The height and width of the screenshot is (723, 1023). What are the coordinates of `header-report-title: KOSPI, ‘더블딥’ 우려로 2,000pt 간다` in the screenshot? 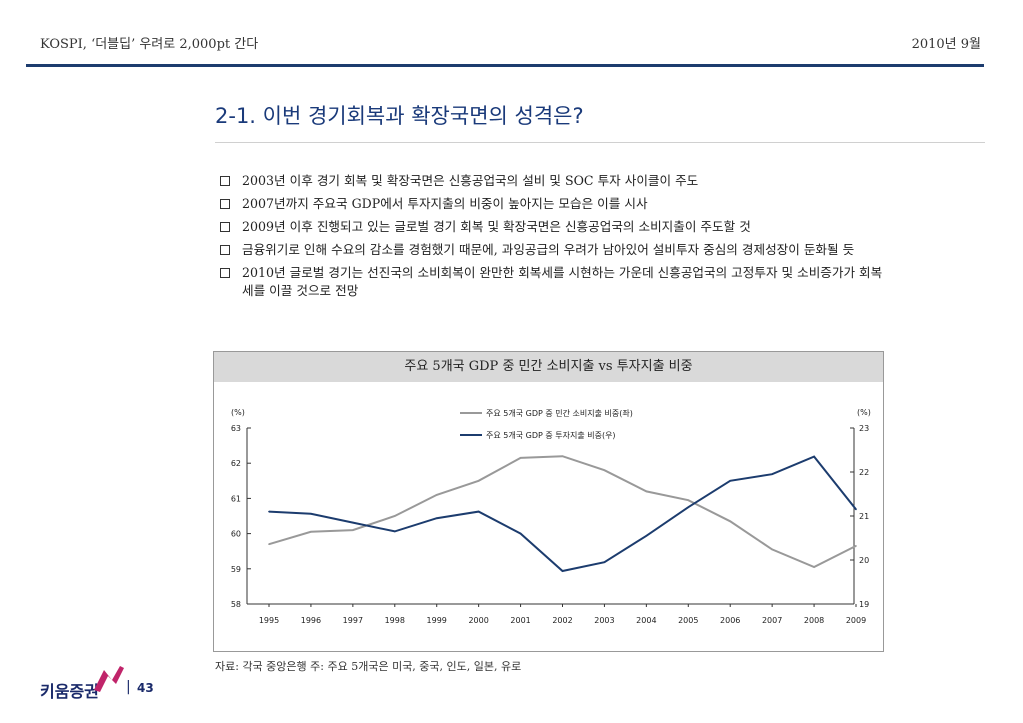 It's located at (149, 44).